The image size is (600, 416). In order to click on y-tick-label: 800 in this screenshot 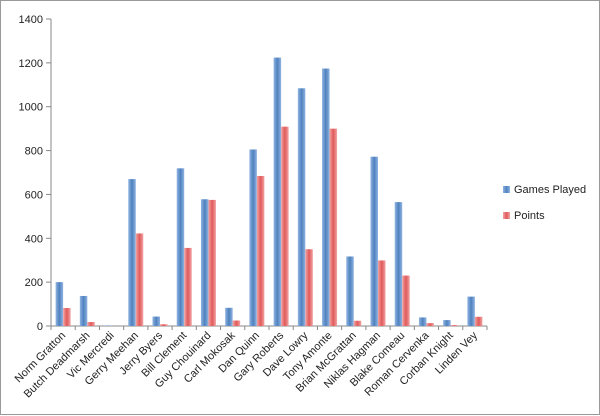, I will do `click(34, 152)`.